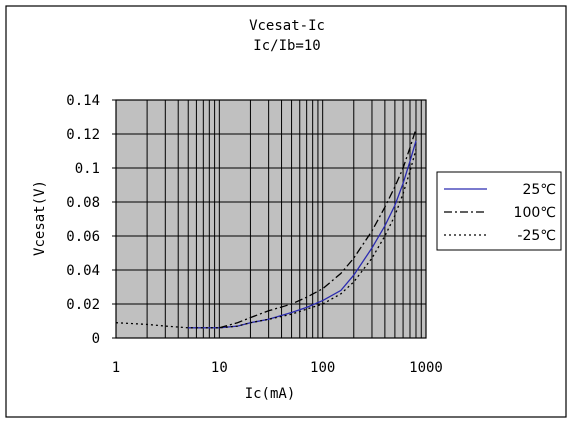 The height and width of the screenshot is (429, 573). What do you see at coordinates (322, 368) in the screenshot?
I see `x-tick-label: 100` at bounding box center [322, 368].